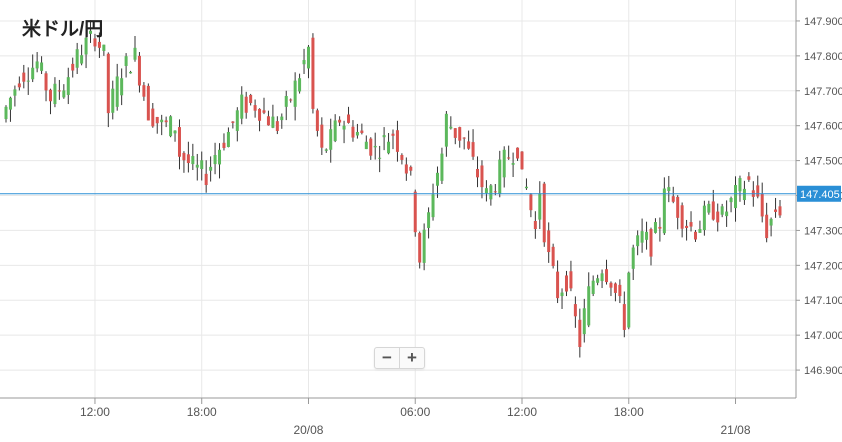 The width and height of the screenshot is (842, 442). I want to click on y-tick-label: 146.900, so click(823, 371).